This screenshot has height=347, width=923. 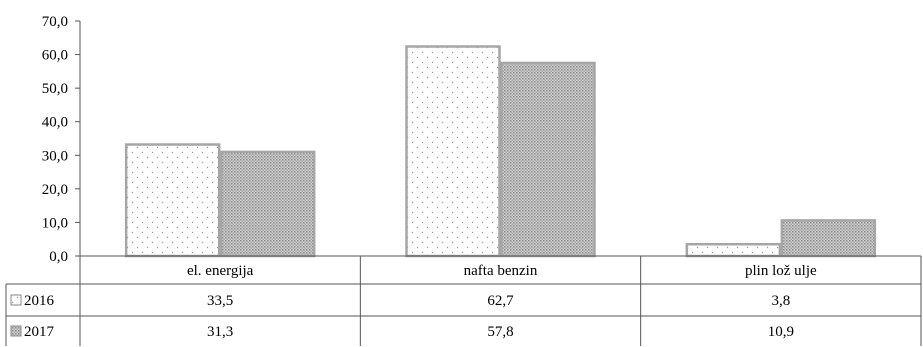 What do you see at coordinates (220, 332) in the screenshot?
I see `data-label: 31,3` at bounding box center [220, 332].